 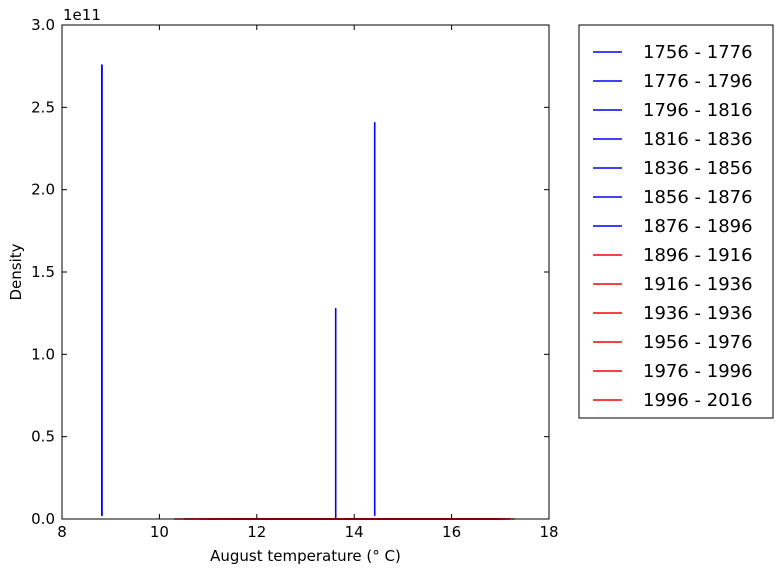 What do you see at coordinates (698, 197) in the screenshot?
I see `legend-label-5: 1856 - 1876` at bounding box center [698, 197].